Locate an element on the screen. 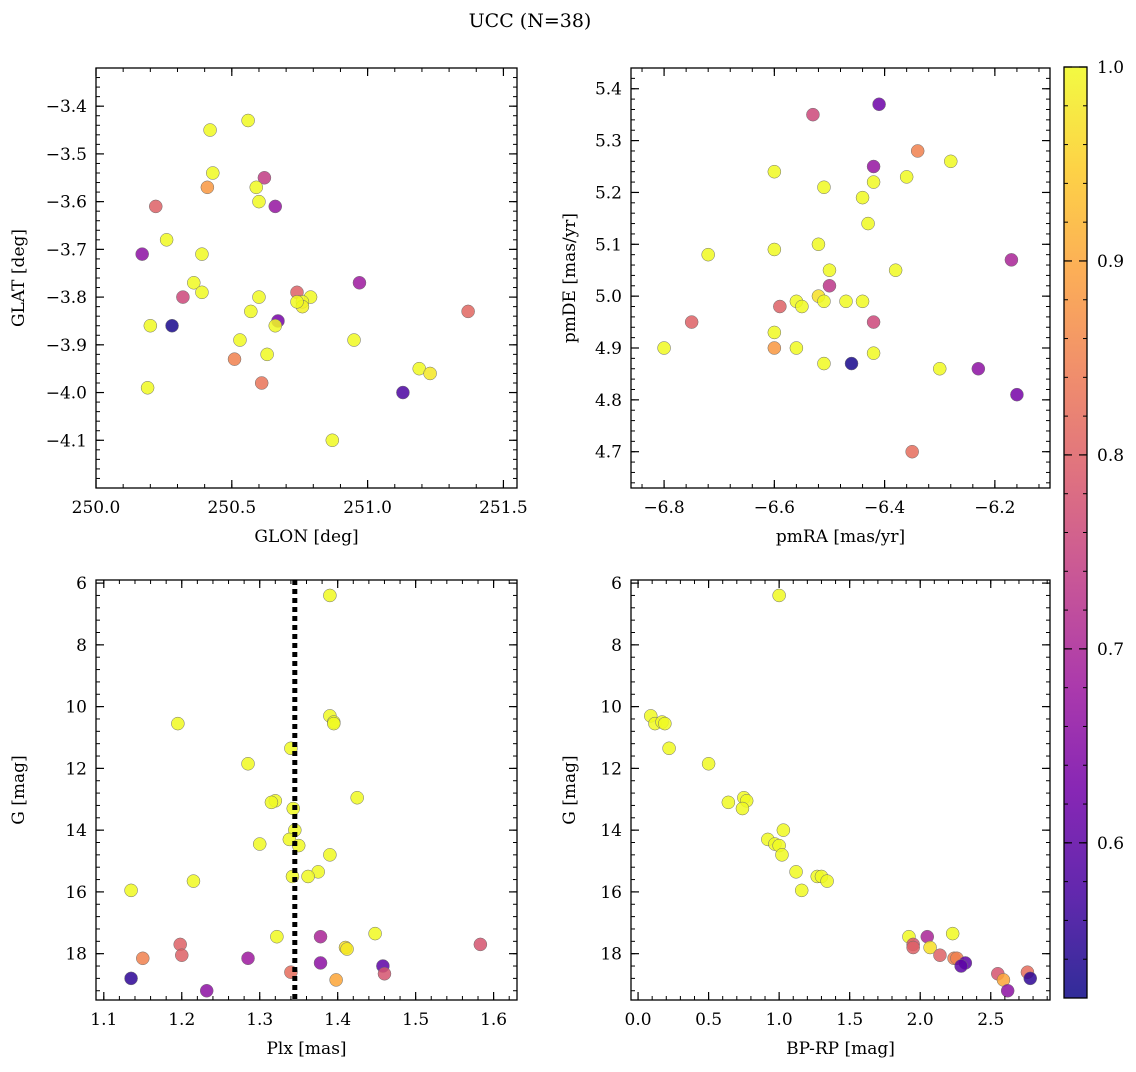 Image resolution: width=1136 pixels, height=1072 pixels. y-tick-label: 5.0 is located at coordinates (608, 297).